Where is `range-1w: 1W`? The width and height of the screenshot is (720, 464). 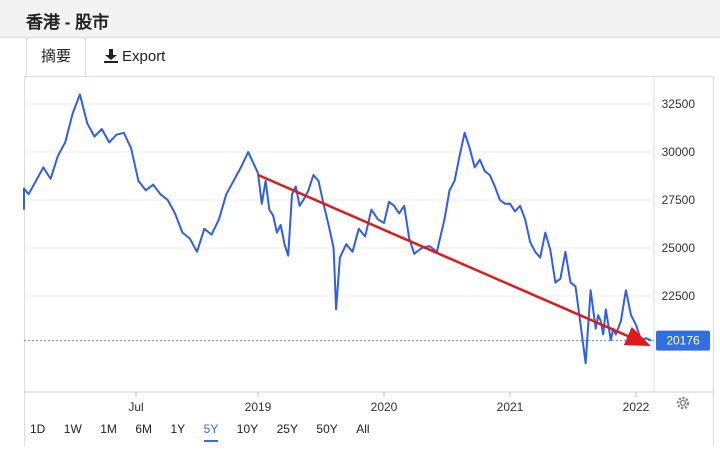 range-1w: 1W is located at coordinates (72, 429).